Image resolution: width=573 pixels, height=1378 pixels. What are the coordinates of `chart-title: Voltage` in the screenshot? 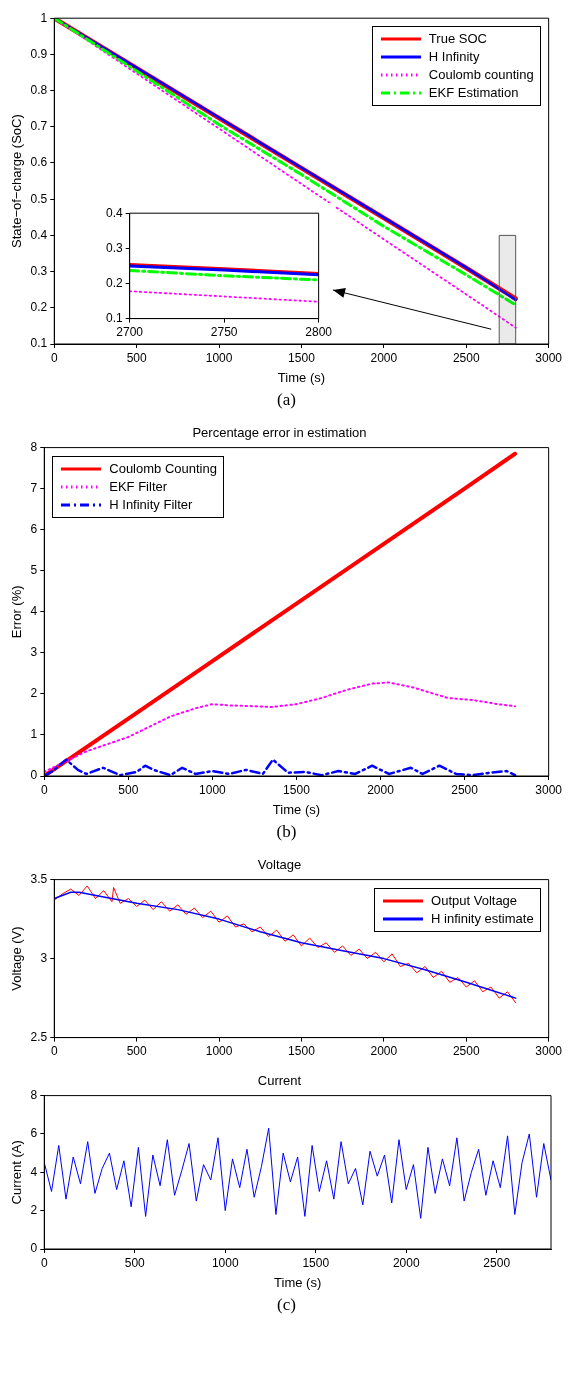 It's located at (279, 865).